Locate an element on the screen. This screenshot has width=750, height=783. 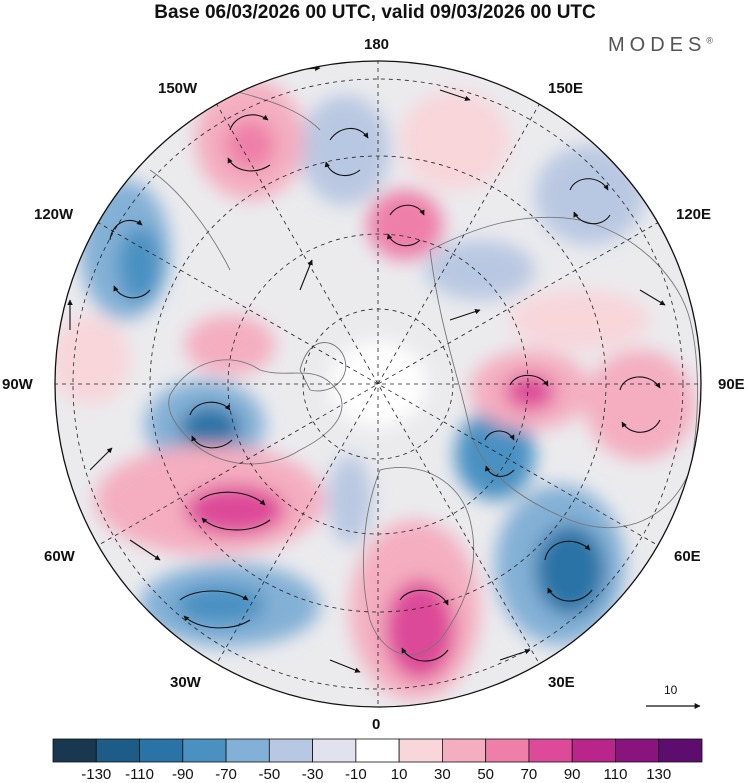
anomaly-high-15e-core is located at coordinates (420, 630).